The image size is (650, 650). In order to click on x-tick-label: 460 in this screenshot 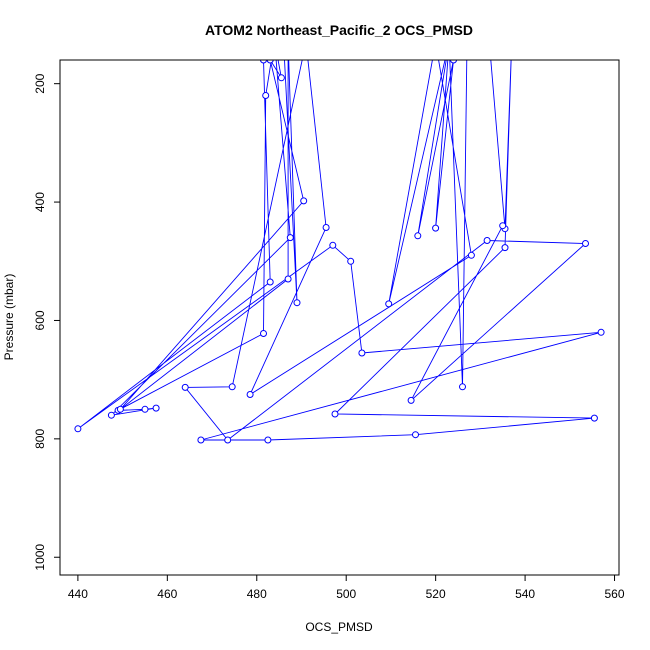, I will do `click(167, 594)`.